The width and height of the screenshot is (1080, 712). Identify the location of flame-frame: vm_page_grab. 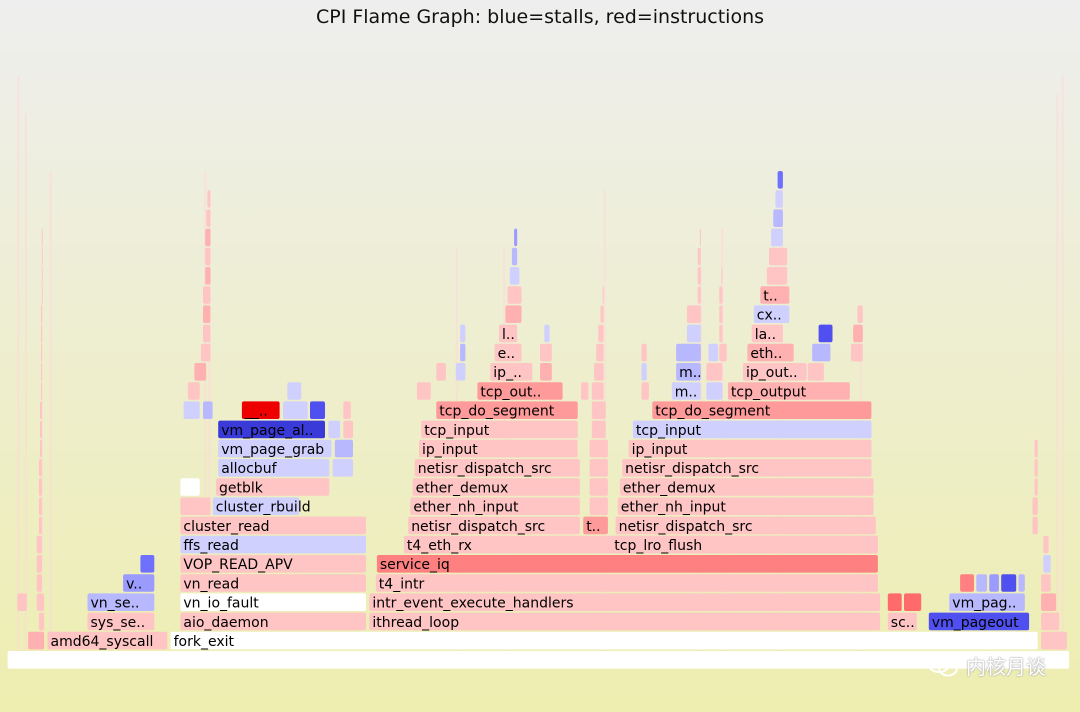
(275, 448).